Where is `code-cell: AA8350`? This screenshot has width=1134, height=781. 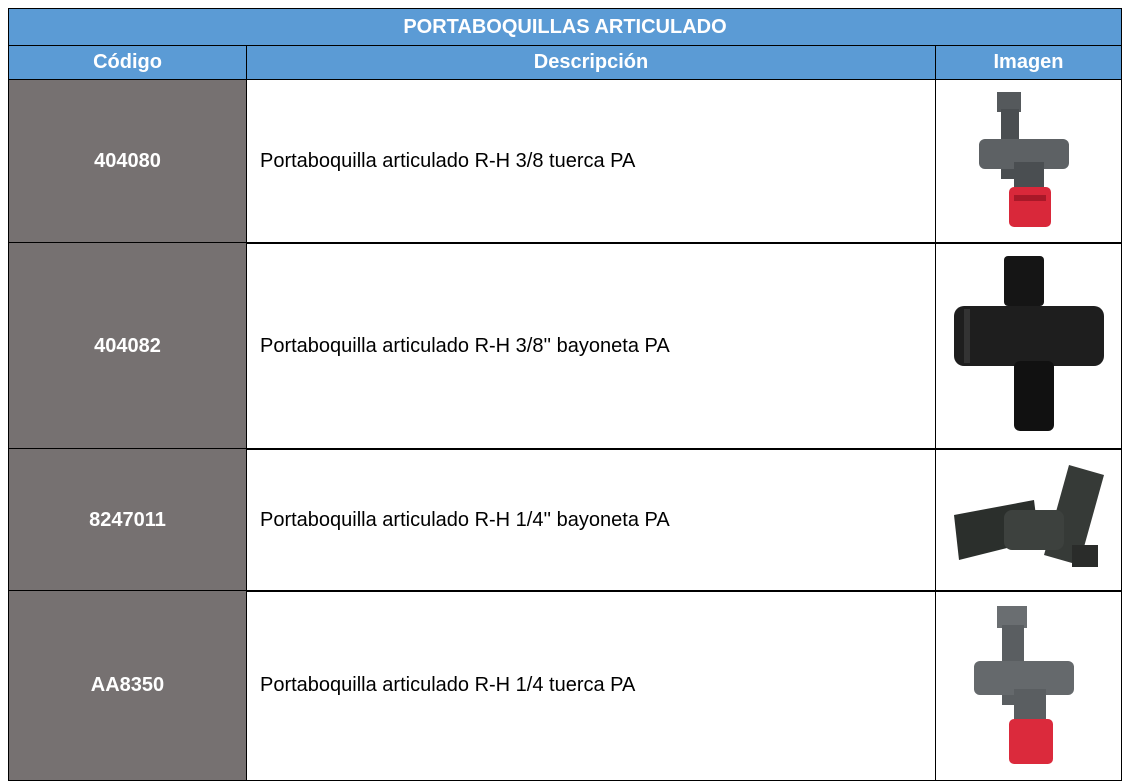
code-cell: AA8350 is located at coordinates (127, 685).